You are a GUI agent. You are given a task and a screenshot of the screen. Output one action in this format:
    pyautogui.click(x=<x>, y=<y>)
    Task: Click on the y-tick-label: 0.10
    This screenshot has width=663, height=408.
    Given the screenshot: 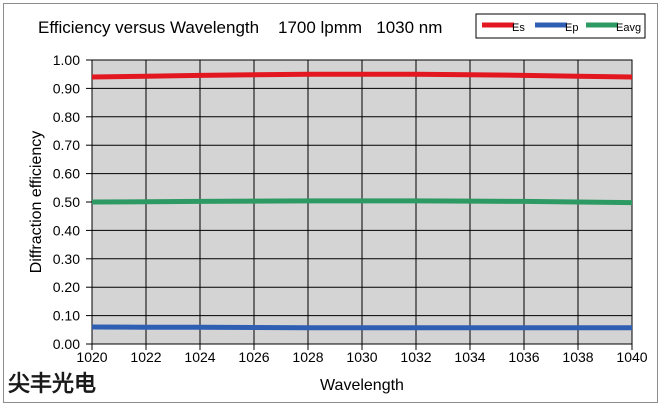 What is the action you would take?
    pyautogui.click(x=66, y=316)
    